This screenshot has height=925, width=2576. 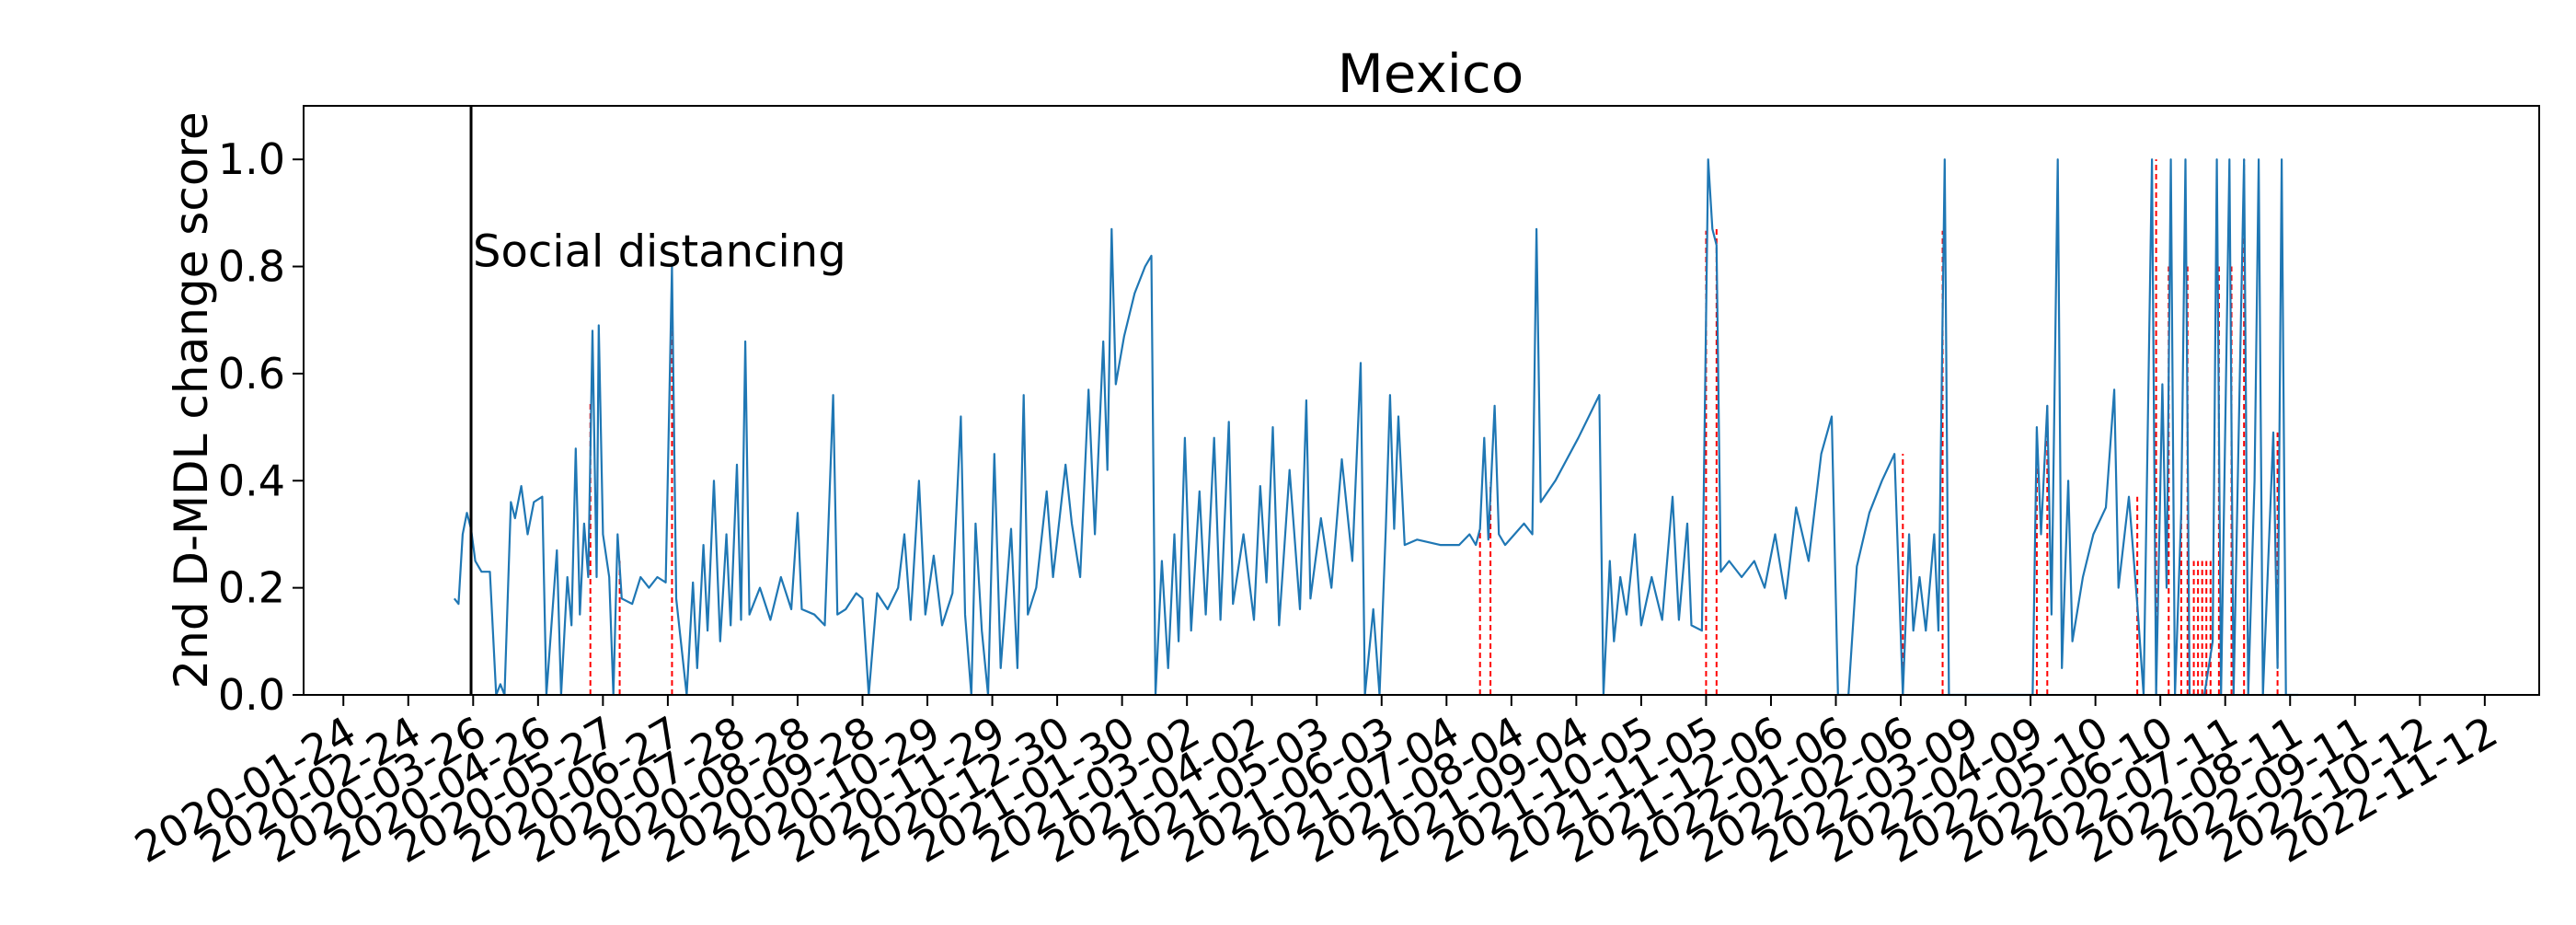 What do you see at coordinates (252, 267) in the screenshot?
I see `y-tick-label: 0.8` at bounding box center [252, 267].